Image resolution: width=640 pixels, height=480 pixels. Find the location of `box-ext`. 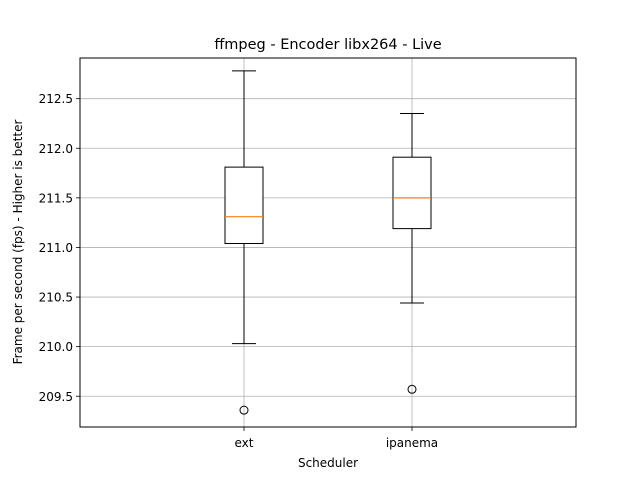

box-ext is located at coordinates (244, 242).